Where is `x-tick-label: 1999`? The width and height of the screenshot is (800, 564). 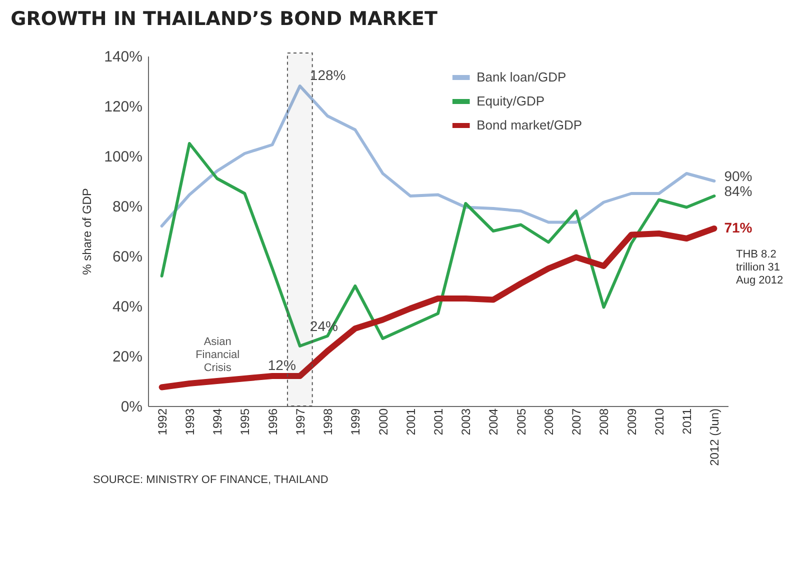 x-tick-label: 1999 is located at coordinates (355, 422).